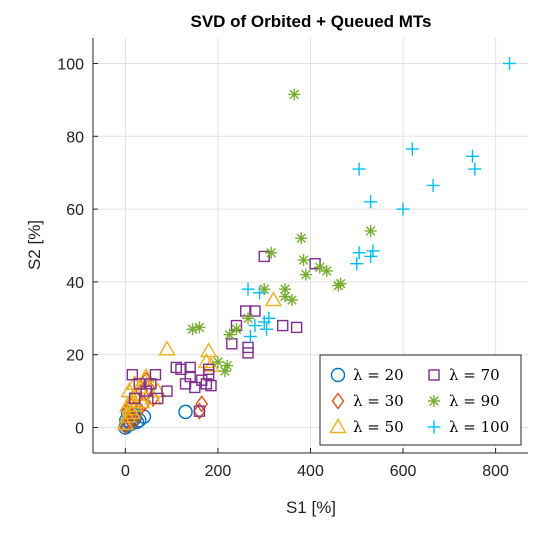 The width and height of the screenshot is (550, 540). Describe the element at coordinates (75, 356) in the screenshot. I see `y-tick-label: 20` at that location.